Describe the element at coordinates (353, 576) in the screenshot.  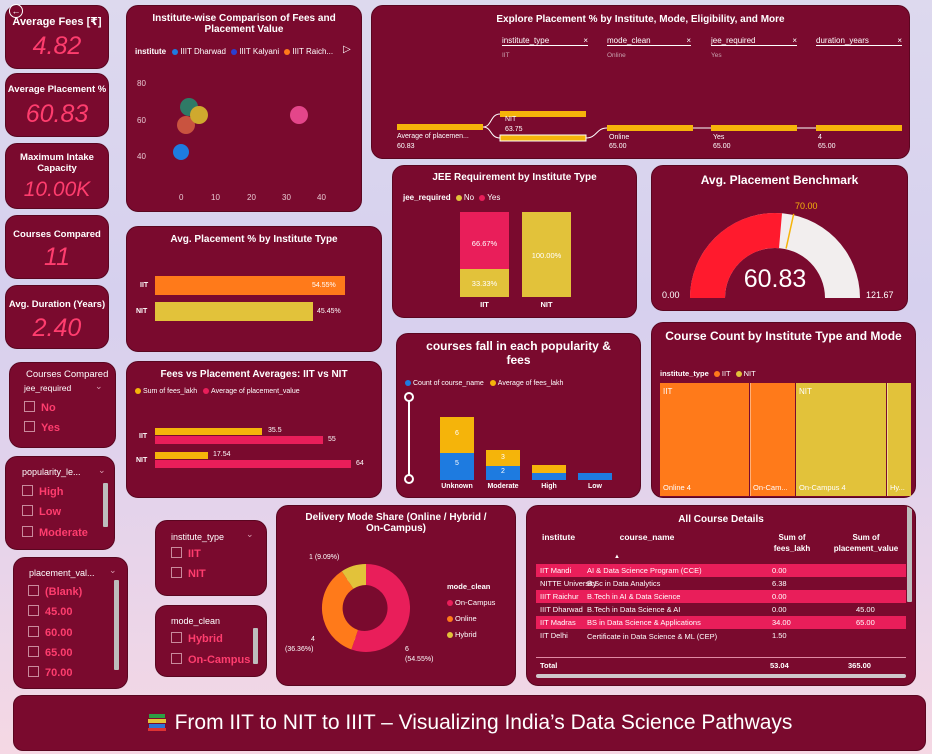
I see `donut-slice-hybrid` at that location.